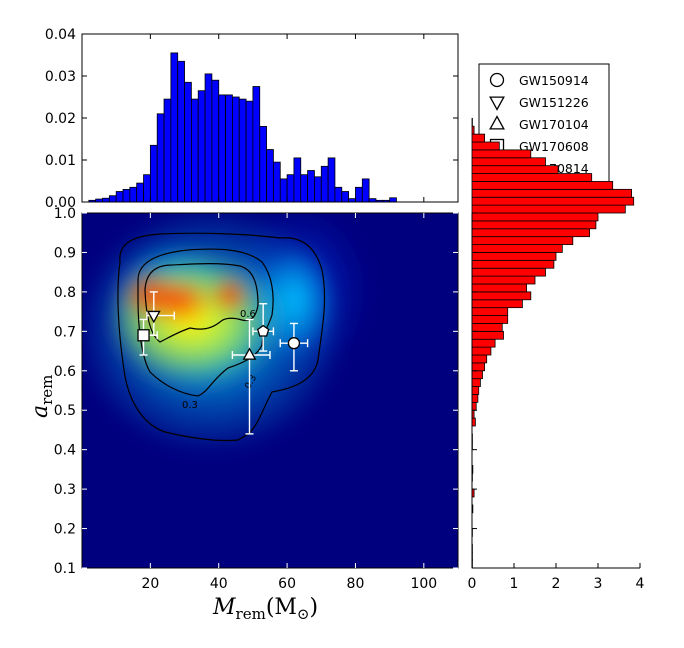  I want to click on y-tick-label: 0.7, so click(65, 332).